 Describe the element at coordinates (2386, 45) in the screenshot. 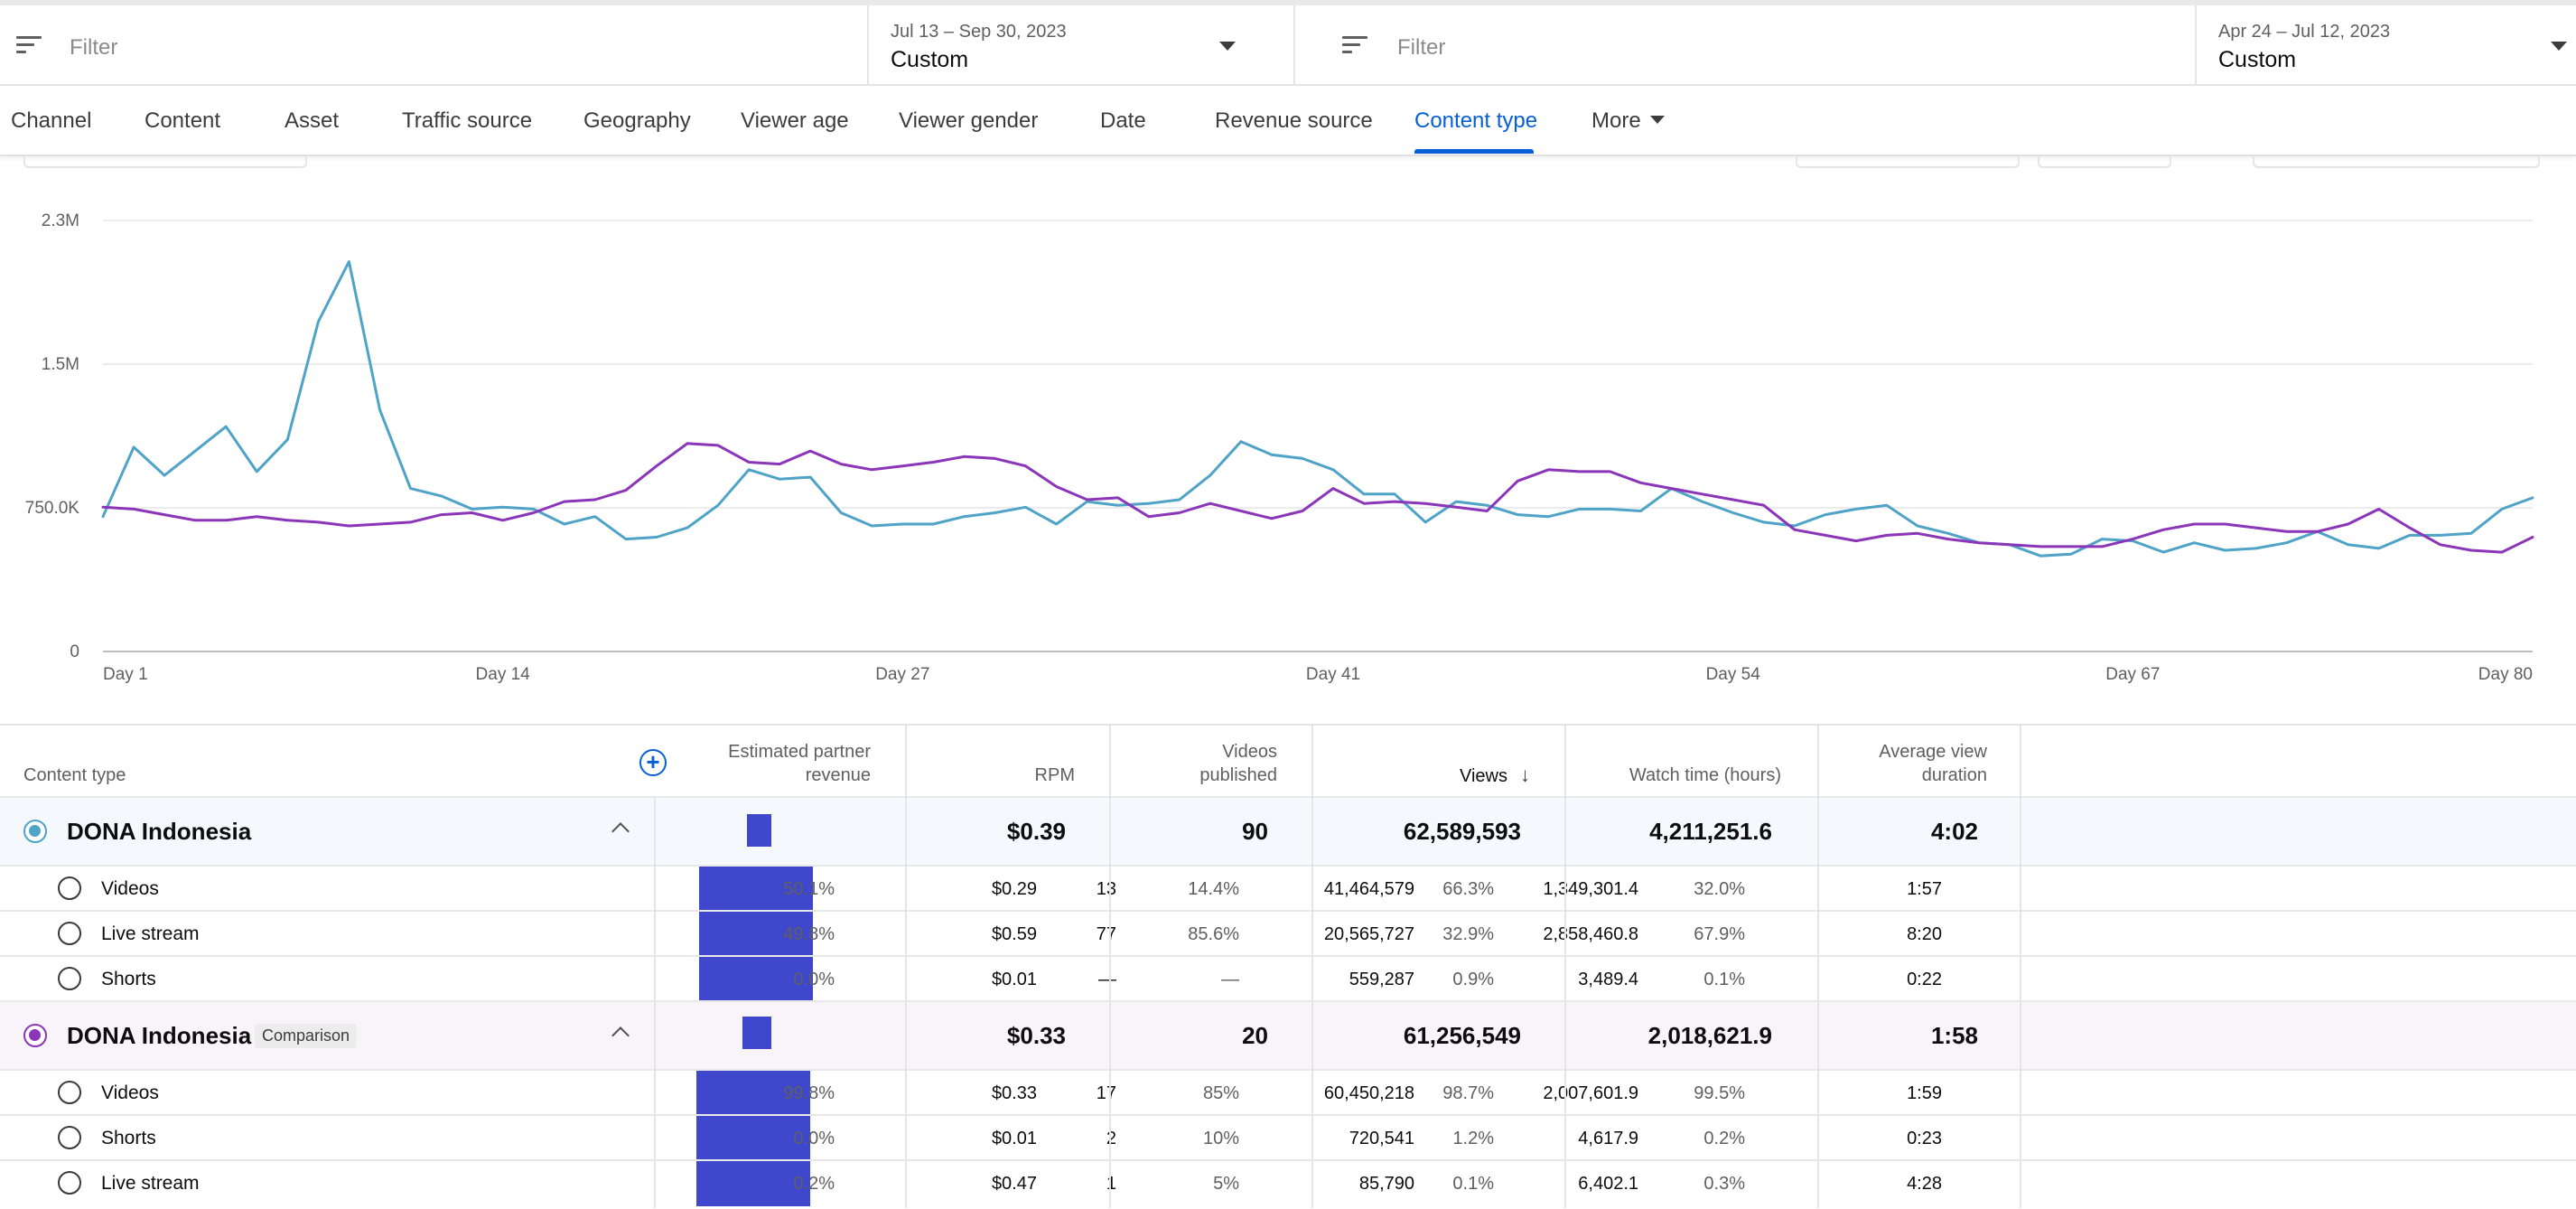

I see `comparison-date-selector: Apr 24 – Jul 12, 2023 Custom` at that location.